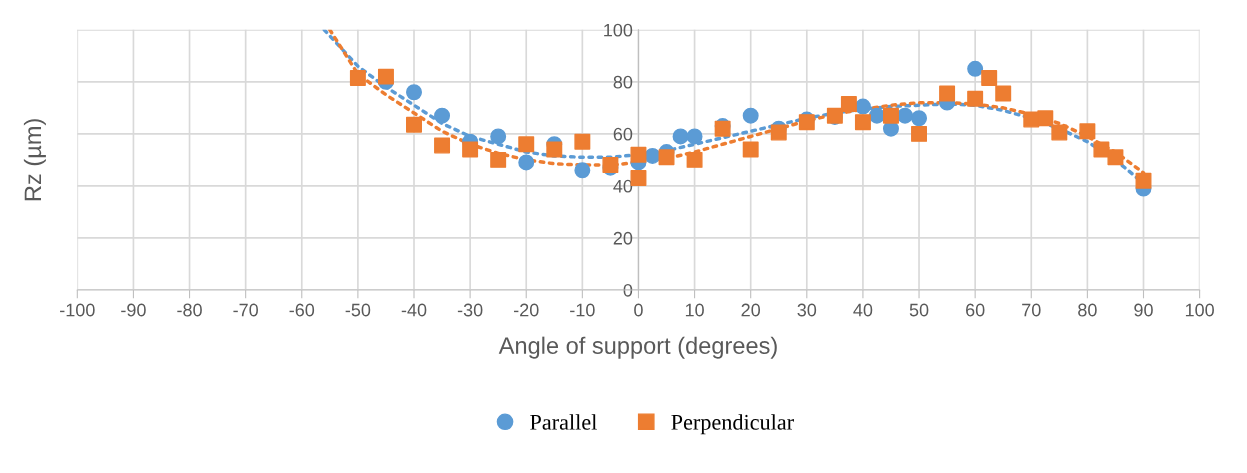  Describe the element at coordinates (358, 310) in the screenshot. I see `x-tick-label: -50` at that location.